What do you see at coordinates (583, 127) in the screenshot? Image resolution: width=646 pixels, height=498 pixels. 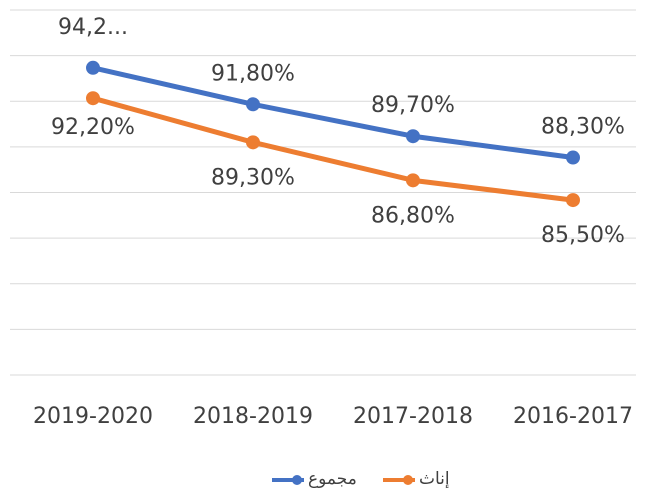 I see `data-label: 88,30%` at bounding box center [583, 127].